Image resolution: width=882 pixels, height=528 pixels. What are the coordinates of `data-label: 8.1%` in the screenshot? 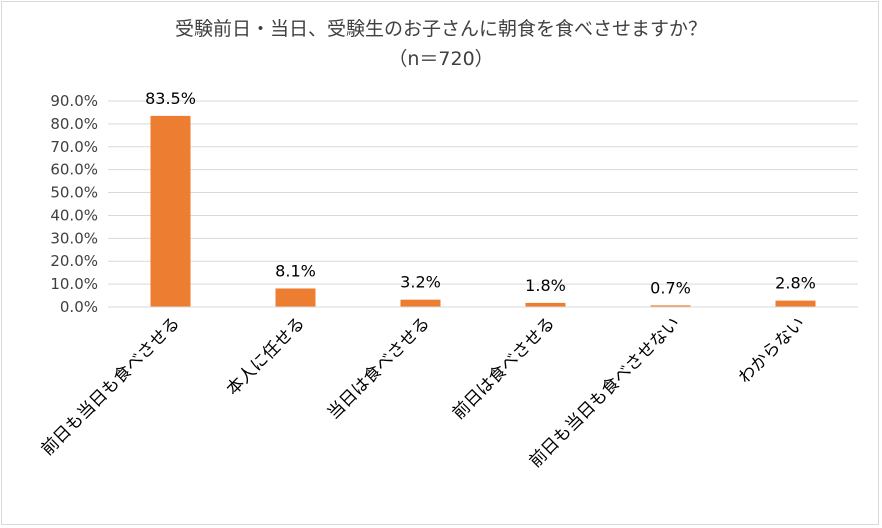 It's located at (295, 270).